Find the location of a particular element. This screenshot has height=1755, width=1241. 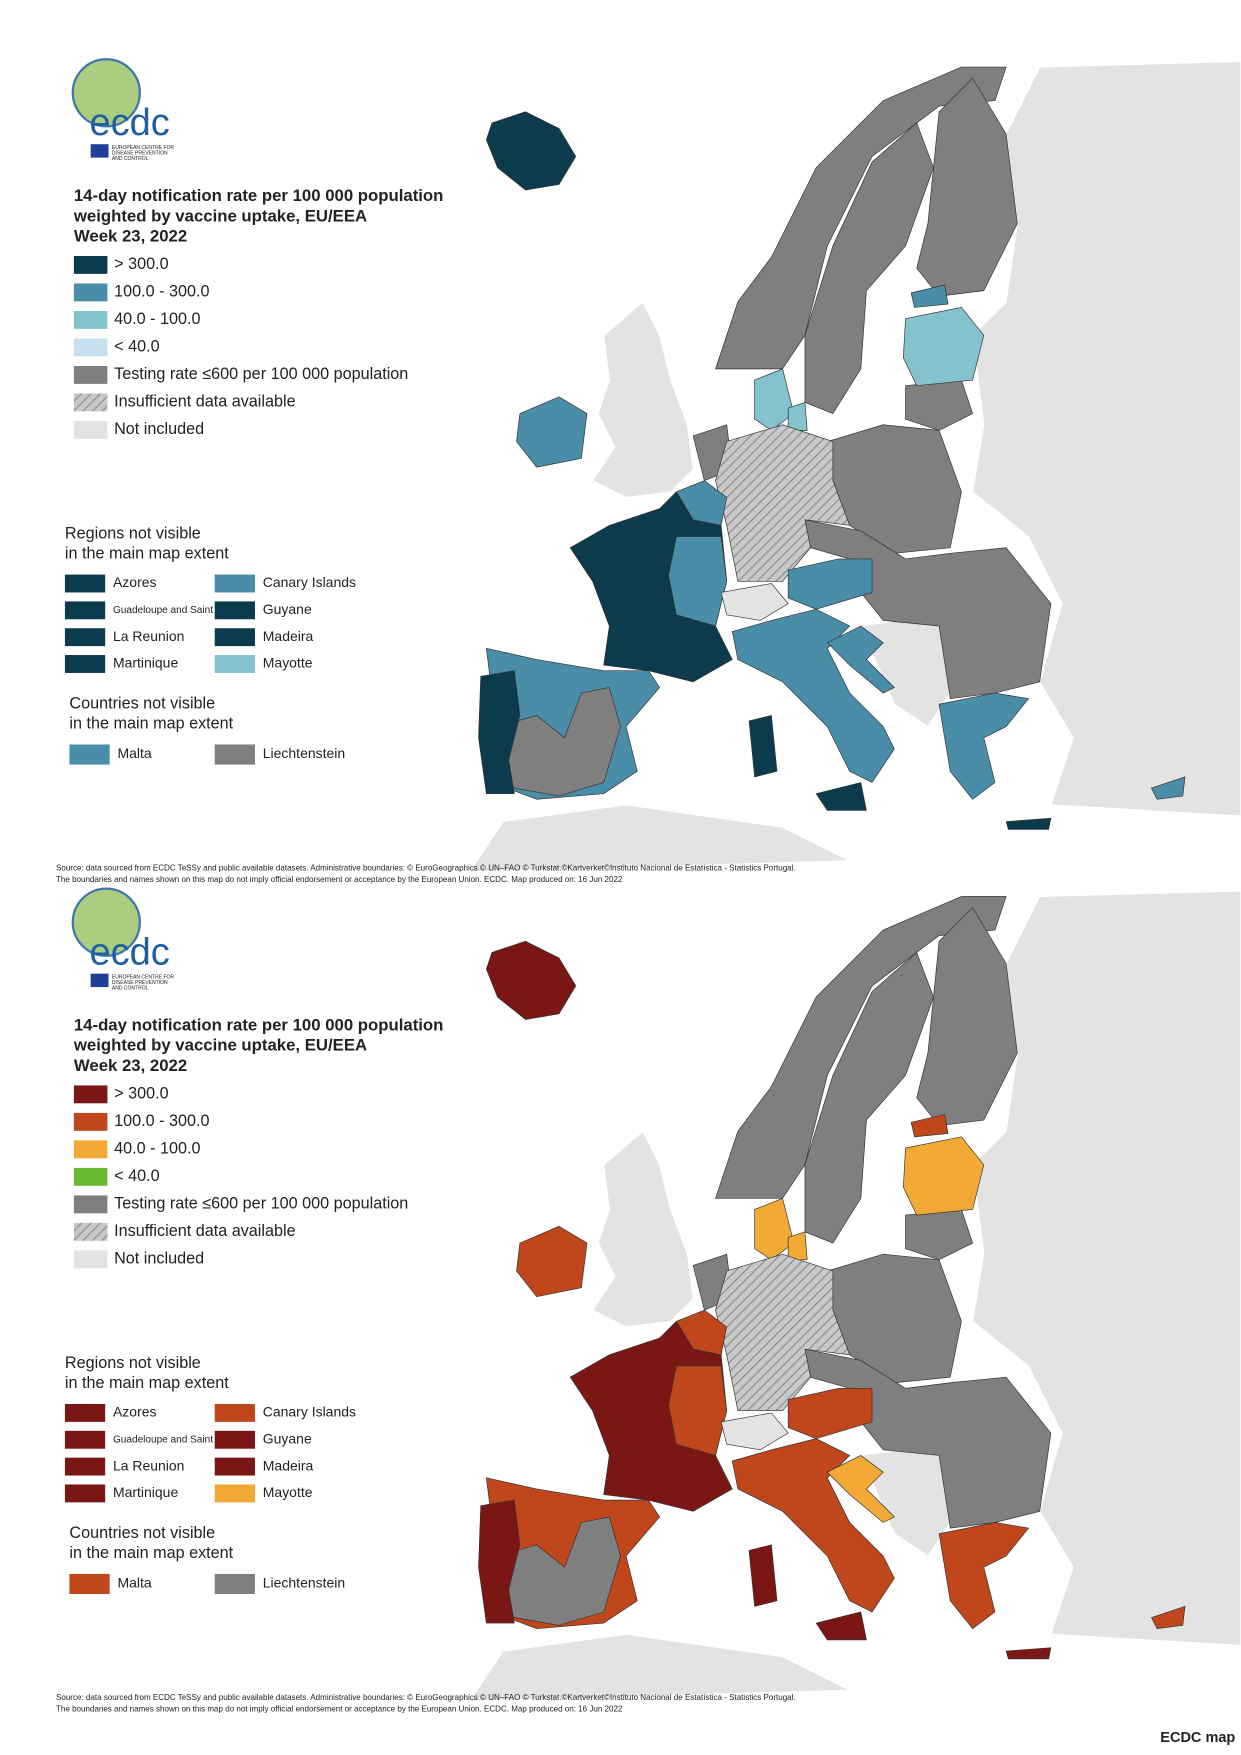

countries-heading: in the main map extent is located at coordinates (151, 724).